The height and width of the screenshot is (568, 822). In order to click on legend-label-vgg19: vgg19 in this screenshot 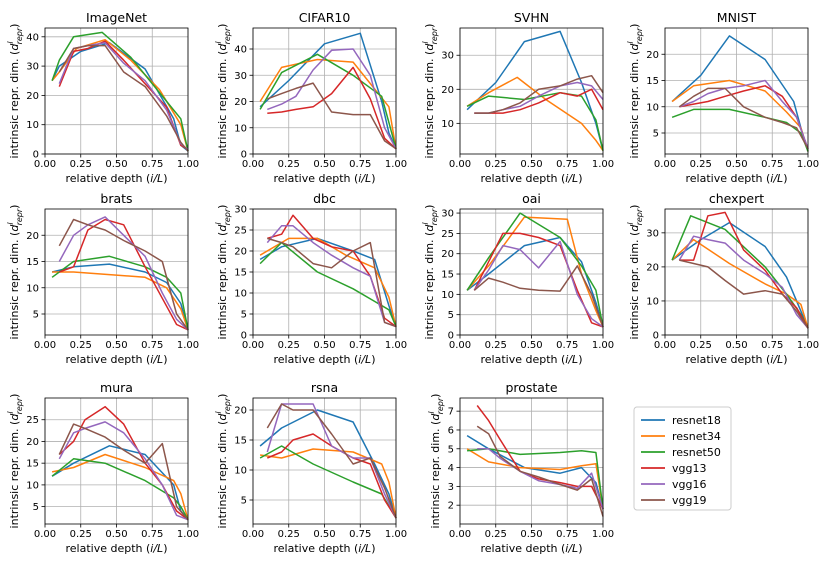, I will do `click(689, 500)`.